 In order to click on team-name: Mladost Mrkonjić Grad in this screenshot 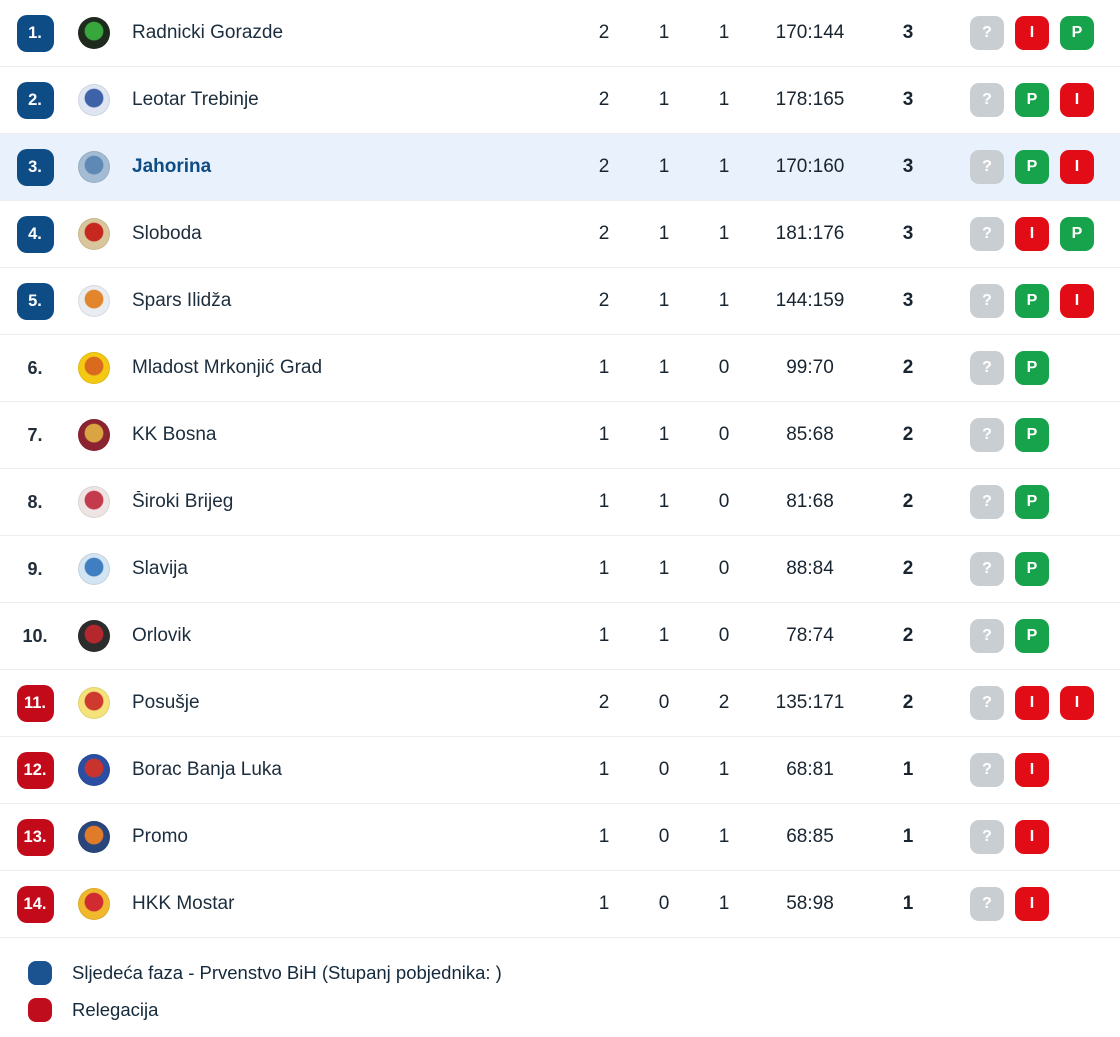, I will do `click(227, 367)`.